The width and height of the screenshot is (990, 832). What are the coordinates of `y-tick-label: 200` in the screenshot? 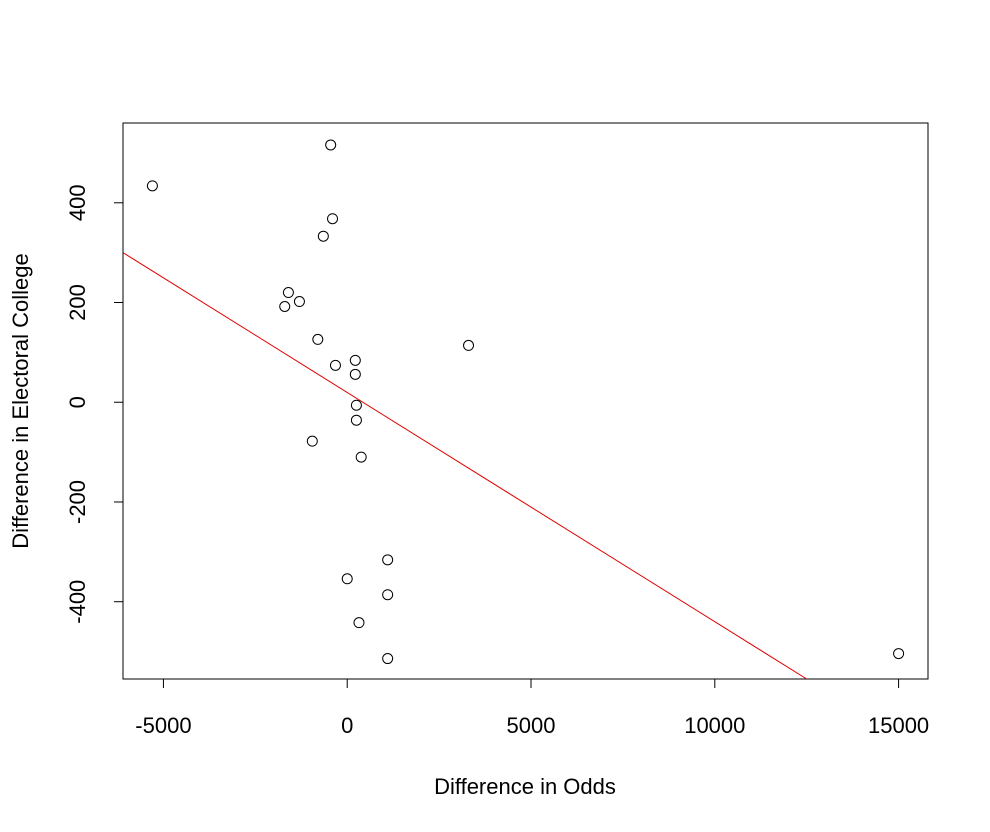 It's located at (77, 302).